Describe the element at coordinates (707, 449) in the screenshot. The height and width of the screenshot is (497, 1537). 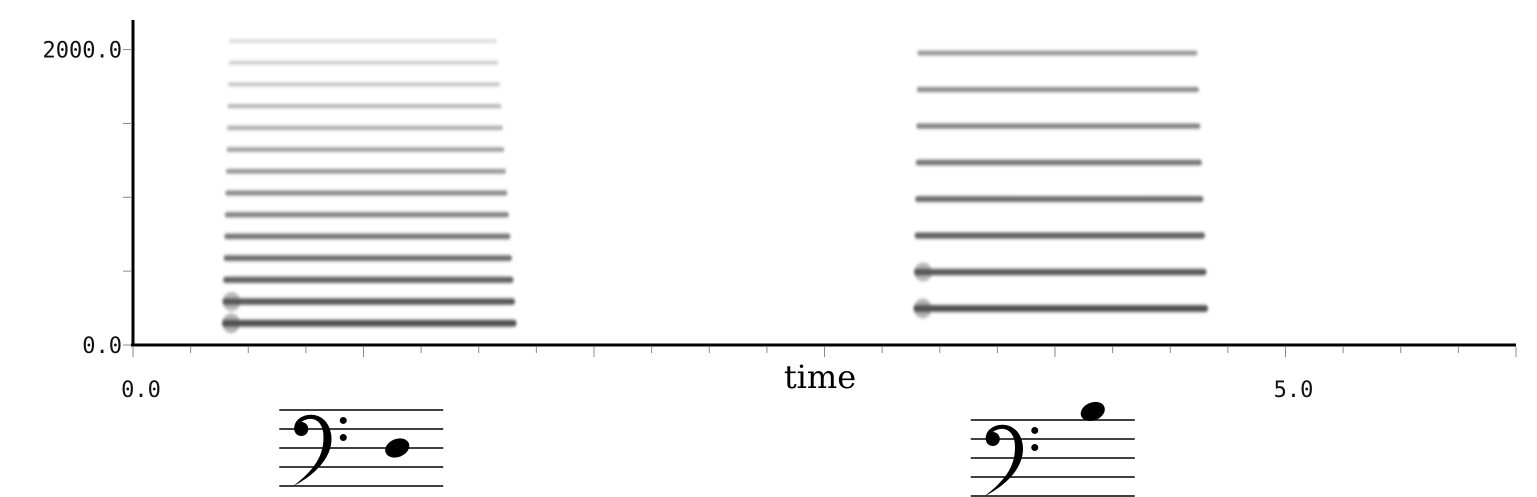
I see `notation-staves` at that location.